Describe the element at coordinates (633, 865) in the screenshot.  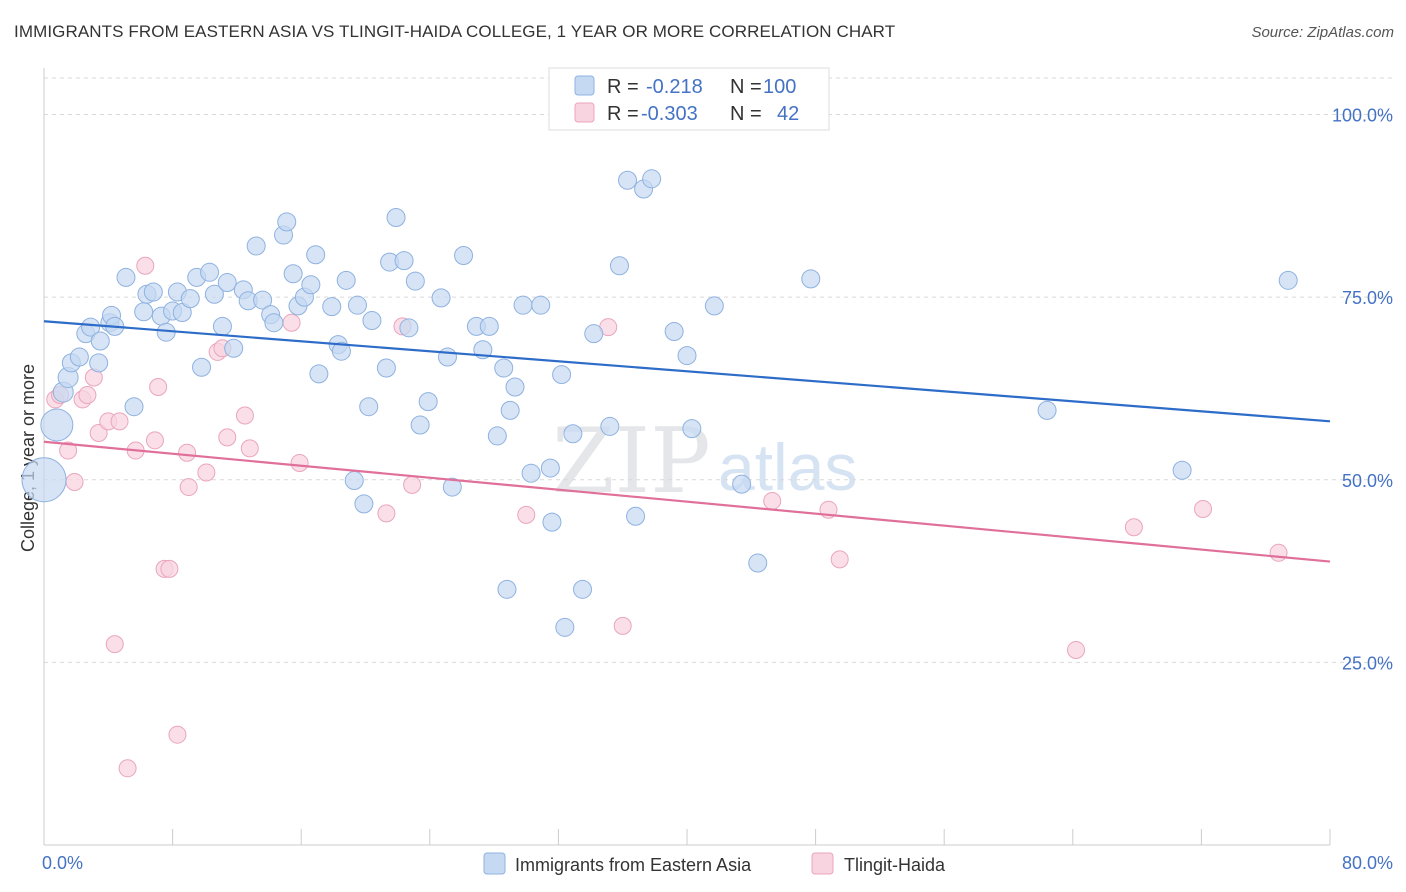
I see `legend-label-eastern-asia: Immigrants from Eastern Asia` at that location.